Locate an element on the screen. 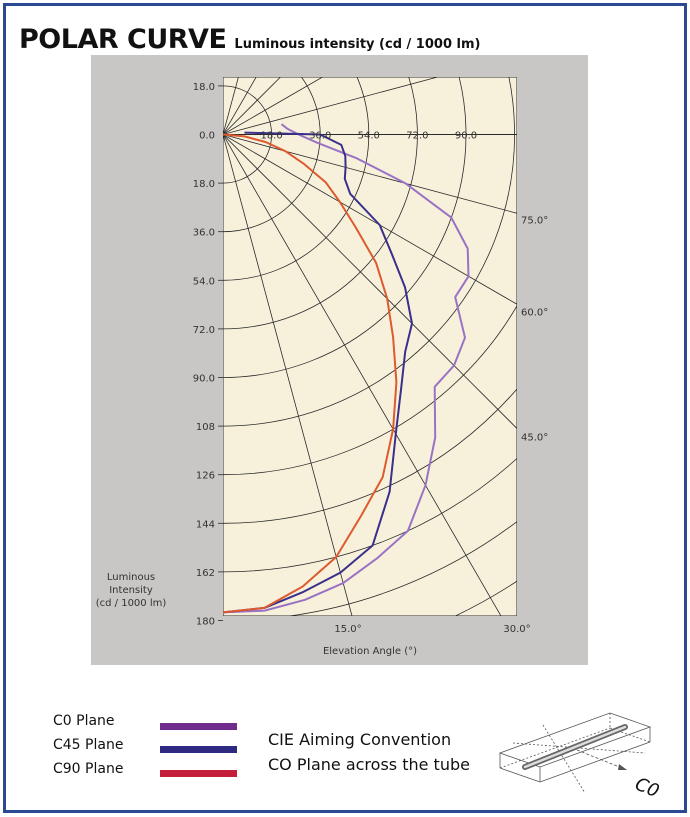  cie-convention-line1: CIE Aiming Convention is located at coordinates (360, 739).